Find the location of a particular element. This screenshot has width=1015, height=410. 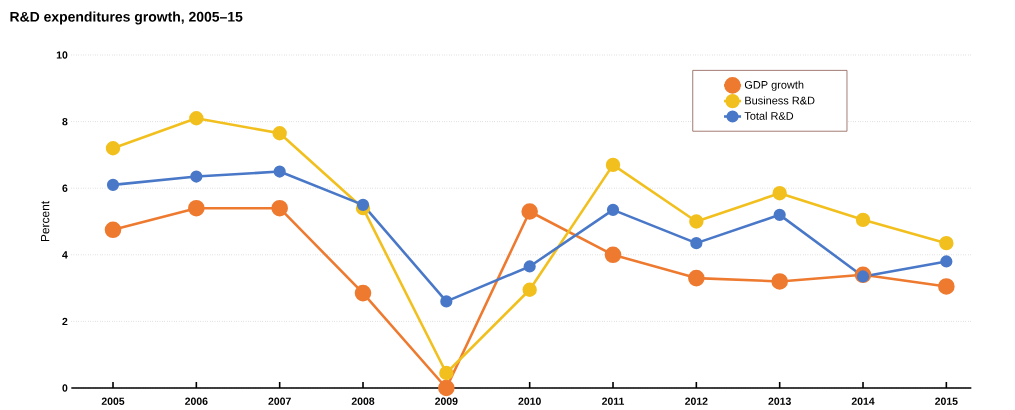

x-tick-label: 2005 is located at coordinates (113, 401).